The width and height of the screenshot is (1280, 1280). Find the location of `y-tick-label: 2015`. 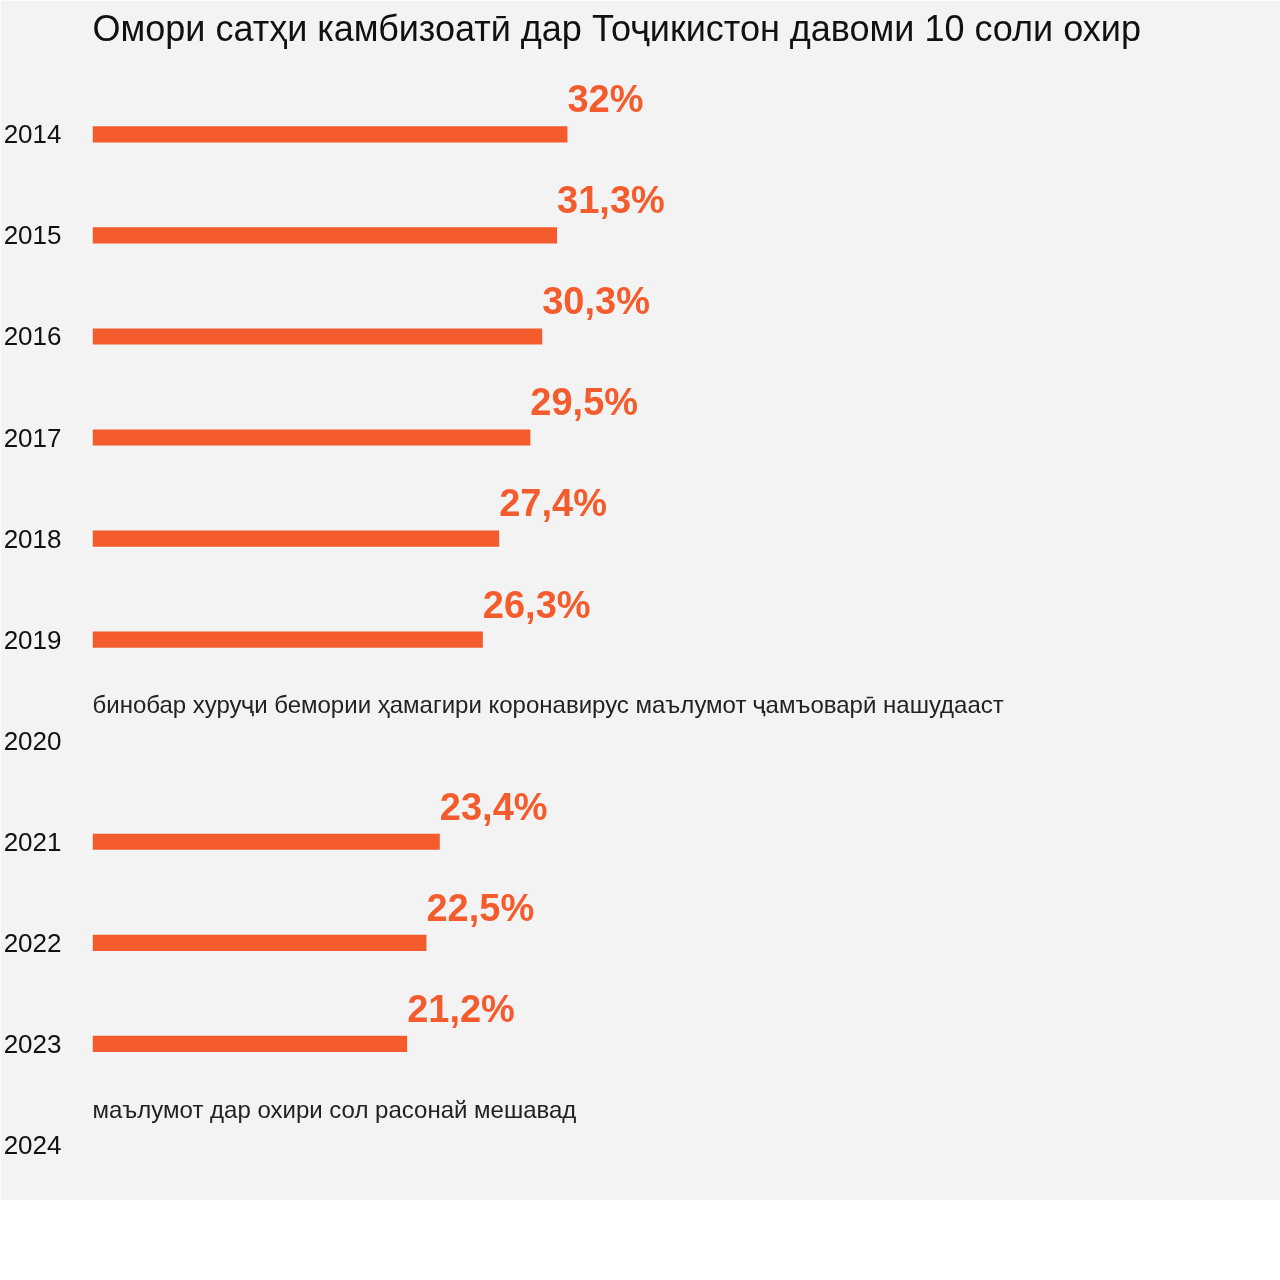

y-tick-label: 2015 is located at coordinates (32, 235).